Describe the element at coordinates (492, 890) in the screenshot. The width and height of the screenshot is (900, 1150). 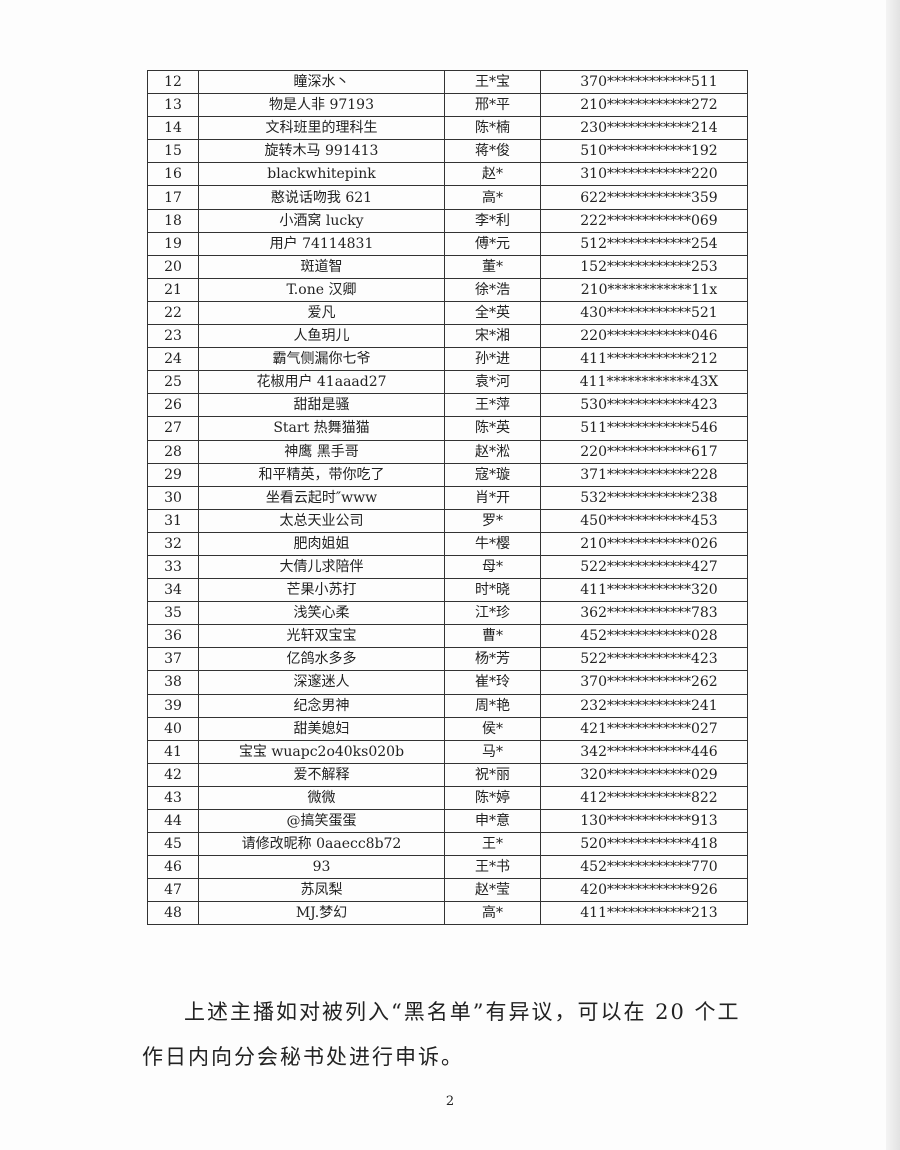
I see `real-name-cell: 赵*莹` at that location.